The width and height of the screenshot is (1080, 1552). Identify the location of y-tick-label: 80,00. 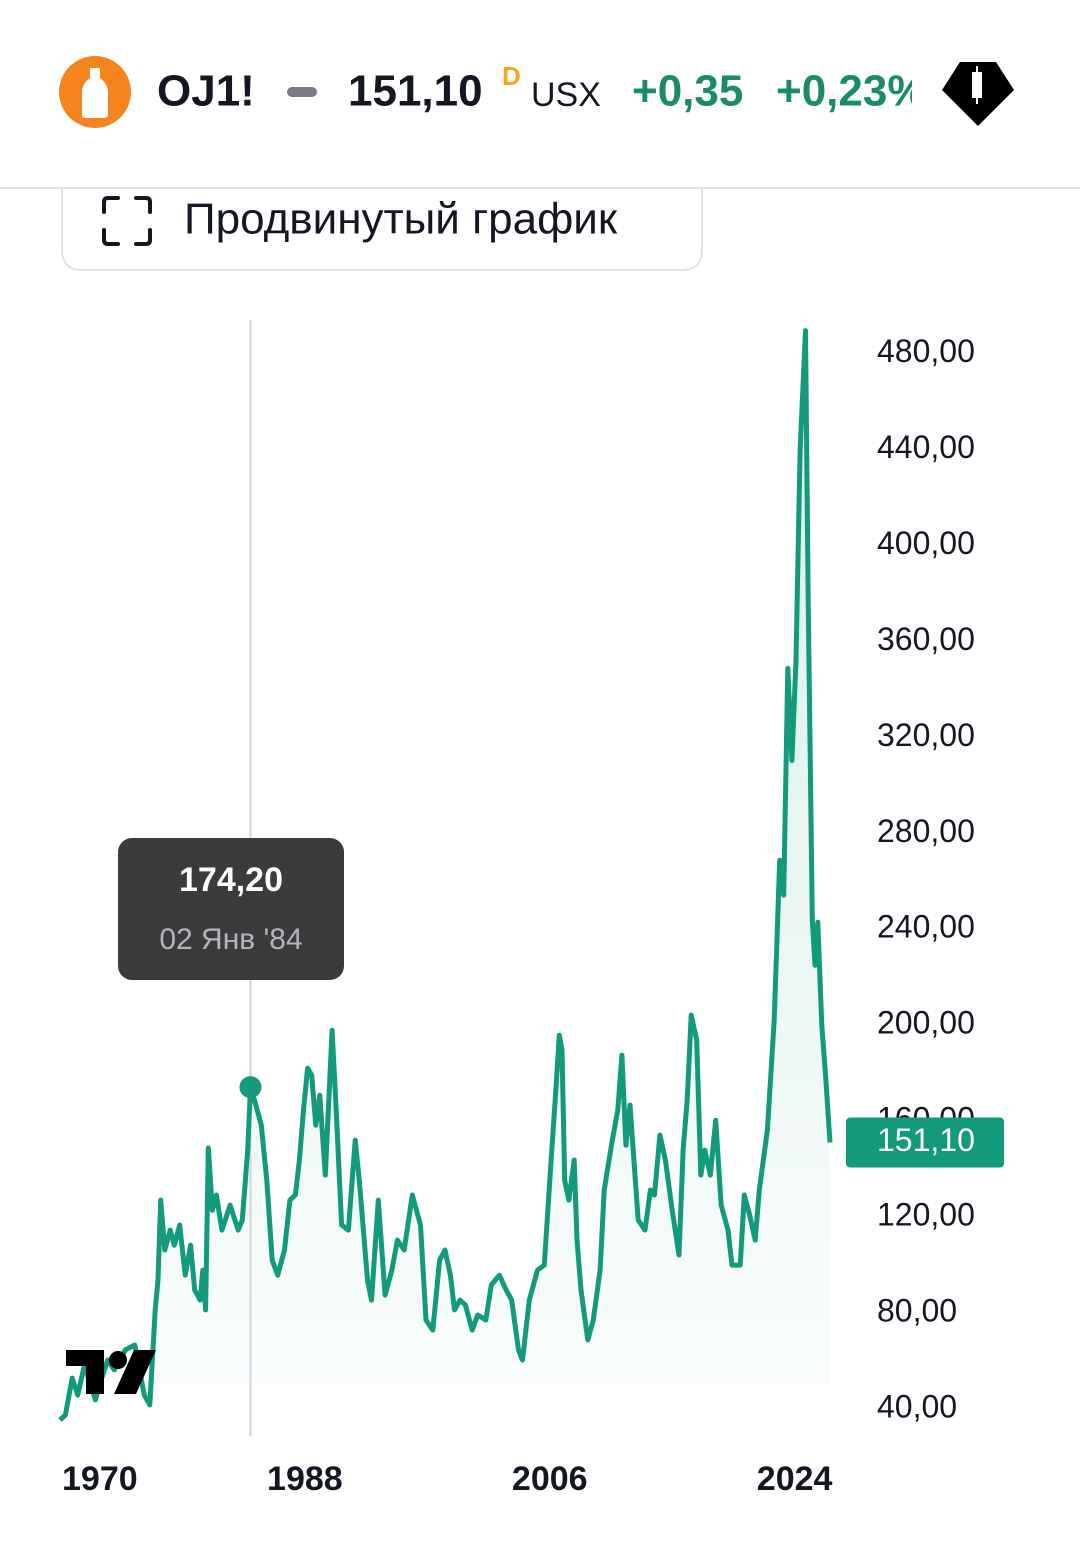
(917, 1311).